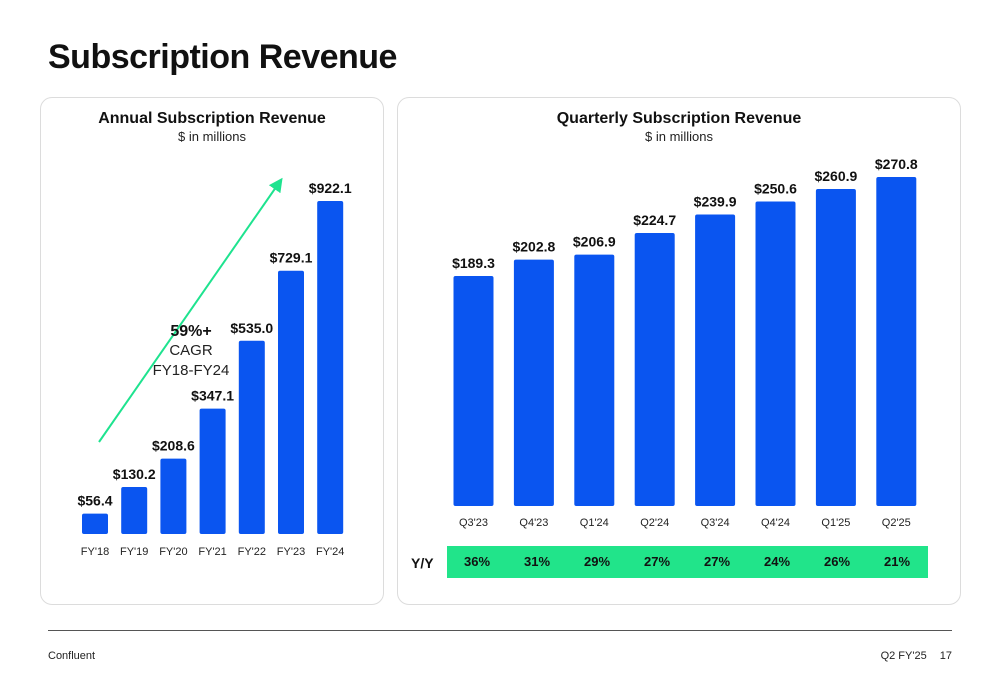  I want to click on bar-data-label: $202.8, so click(533, 247).